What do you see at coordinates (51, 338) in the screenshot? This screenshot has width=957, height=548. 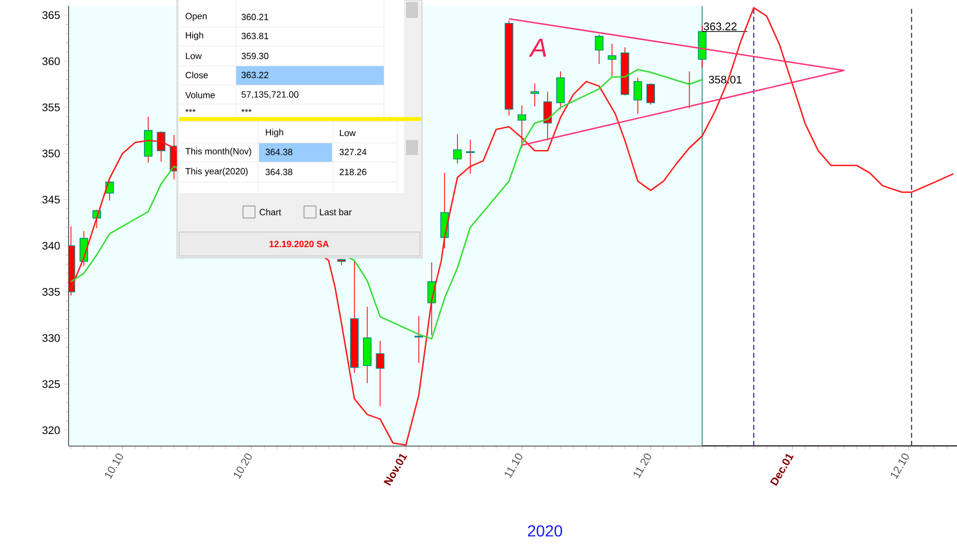 I see `y-tick-label: 330` at bounding box center [51, 338].